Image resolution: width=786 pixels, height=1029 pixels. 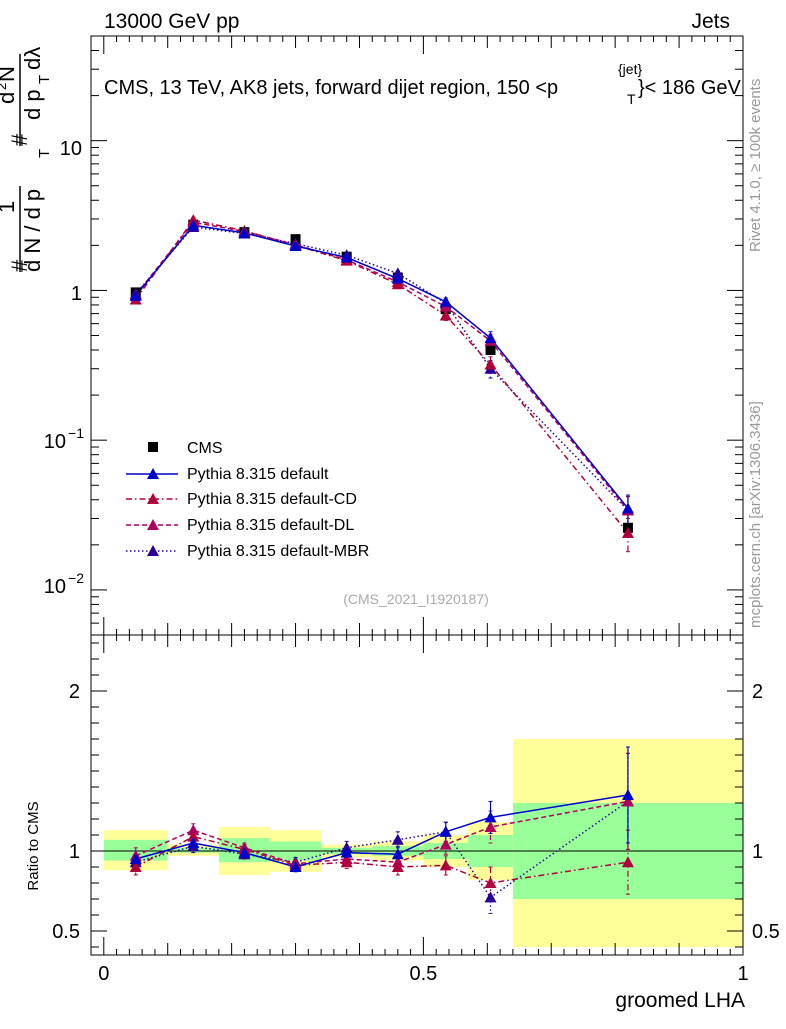 I want to click on header-left: 13000 GeV pp, so click(x=171, y=21).